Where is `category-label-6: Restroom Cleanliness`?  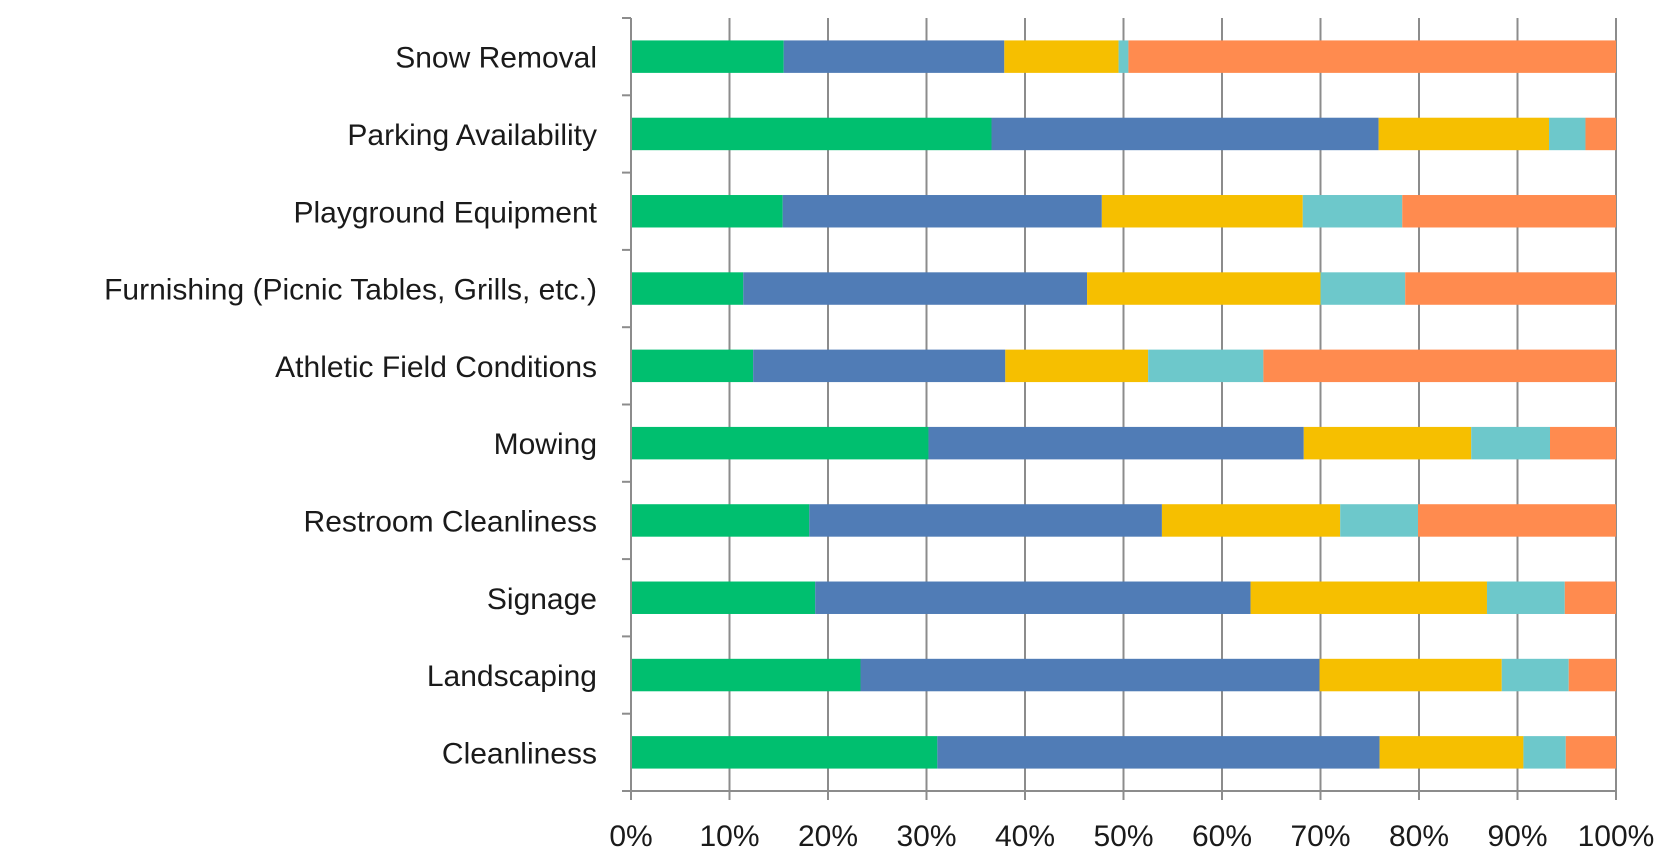 category-label-6: Restroom Cleanliness is located at coordinates (450, 521).